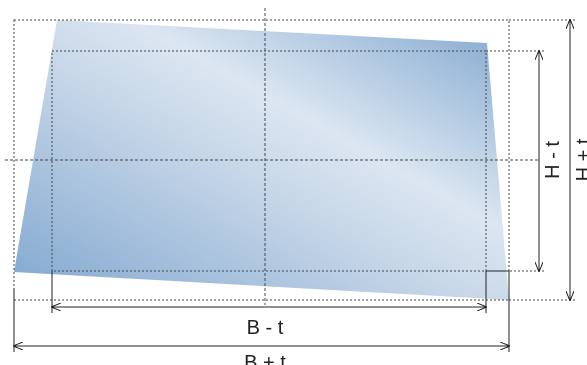 This screenshot has height=365, width=587. I want to click on label-width-outer: B + t, so click(265, 358).